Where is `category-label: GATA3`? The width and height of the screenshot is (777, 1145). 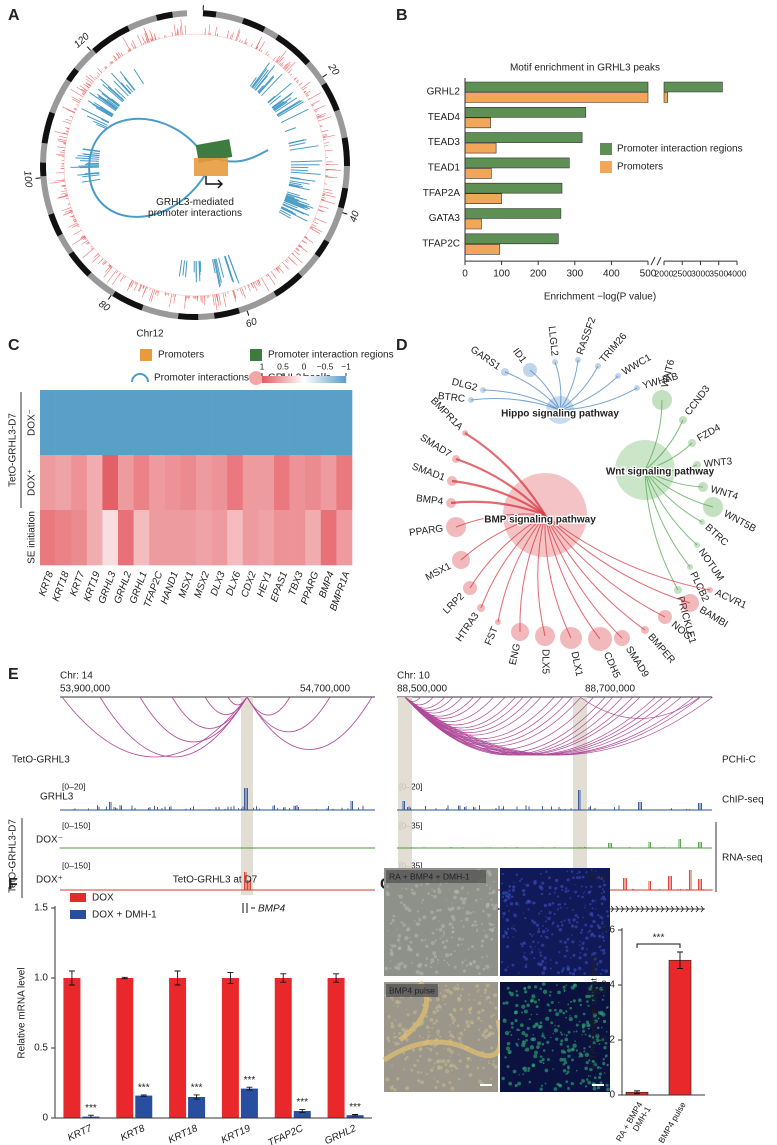
category-label: GATA3 is located at coordinates (445, 218).